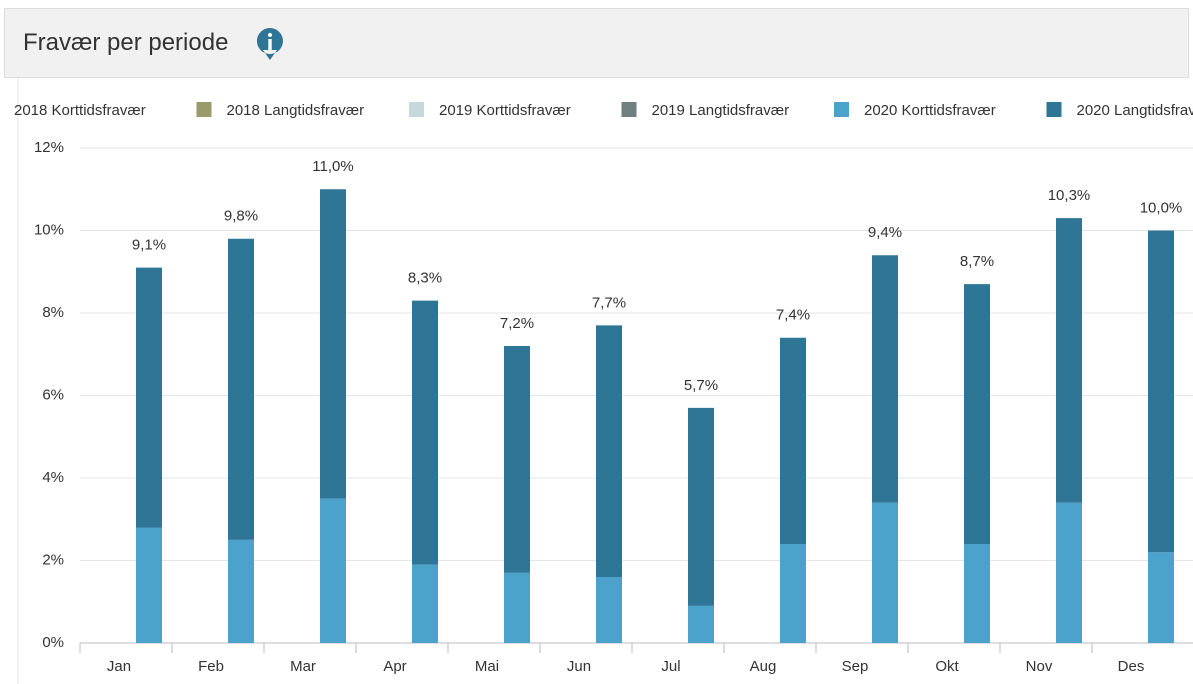 The height and width of the screenshot is (684, 1193). Describe the element at coordinates (53, 559) in the screenshot. I see `y-tick-label: 2%` at that location.